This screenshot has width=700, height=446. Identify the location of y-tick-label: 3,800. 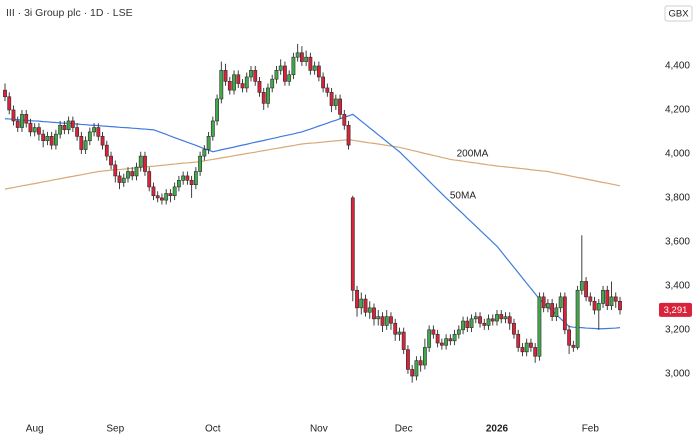
(677, 198).